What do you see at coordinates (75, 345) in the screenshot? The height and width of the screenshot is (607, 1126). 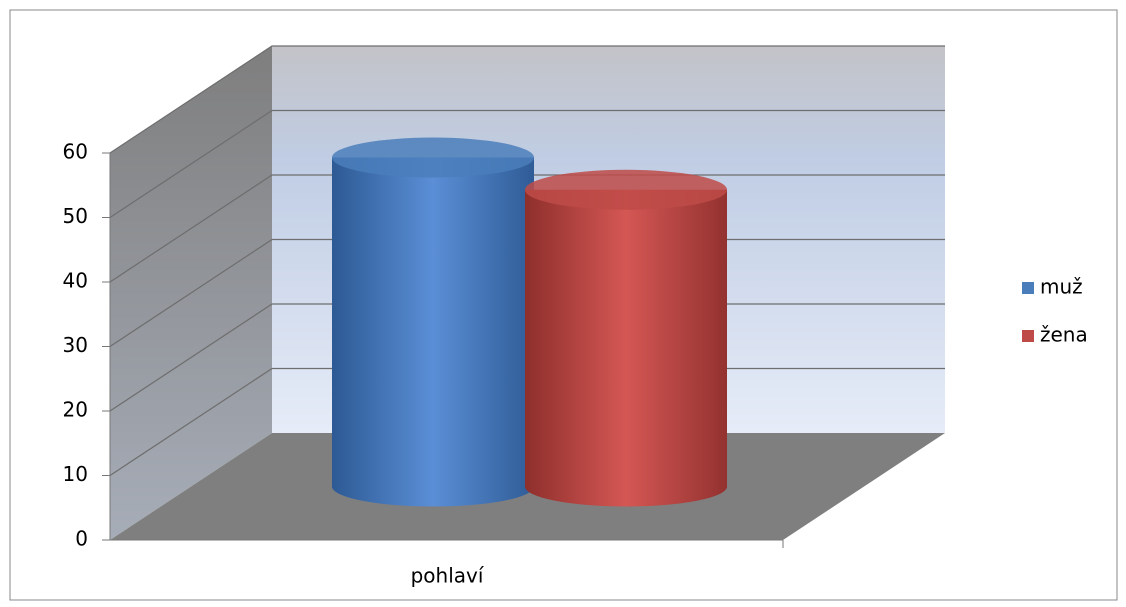 I see `y-tick-label: 30` at bounding box center [75, 345].